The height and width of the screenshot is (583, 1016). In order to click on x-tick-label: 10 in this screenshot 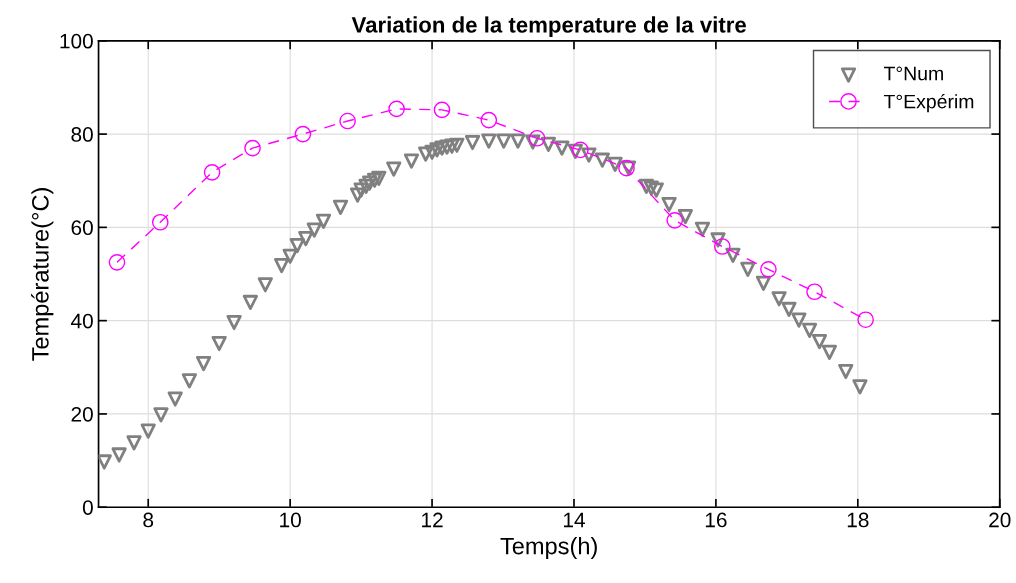, I will do `click(290, 520)`.